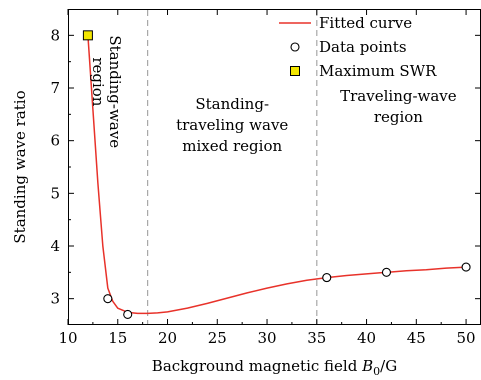 This screenshot has height=380, width=481. What do you see at coordinates (378, 71) in the screenshot?
I see `legend-entry-label: Maximum SWR` at bounding box center [378, 71].